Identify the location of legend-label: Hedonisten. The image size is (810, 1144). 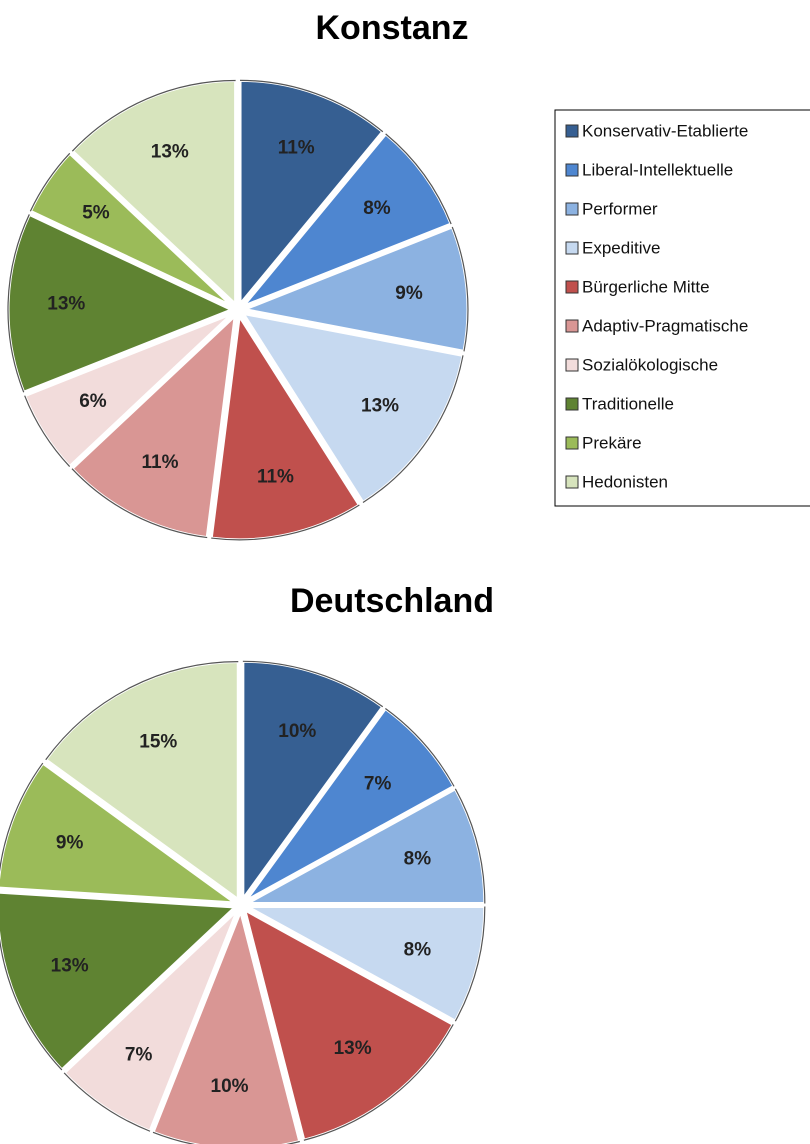
(625, 481).